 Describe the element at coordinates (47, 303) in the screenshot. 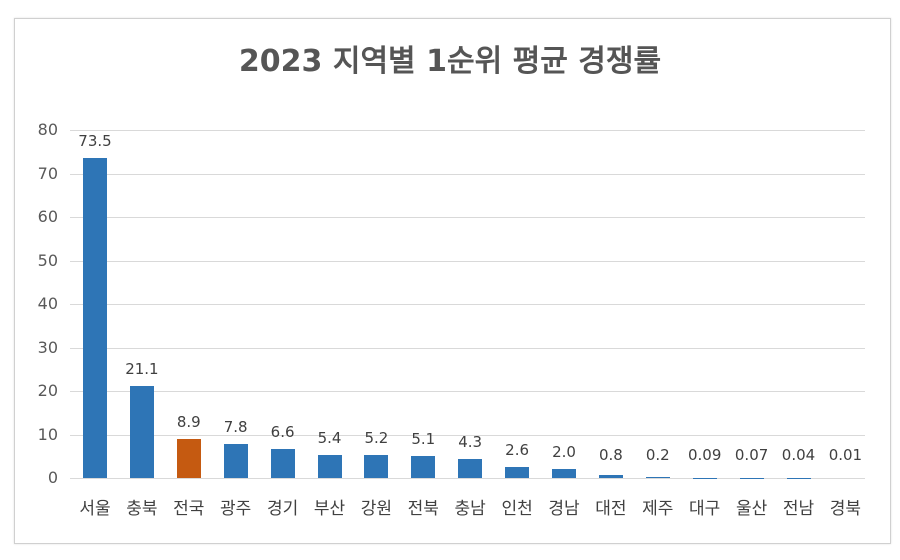

I see `y-tick-label: 40` at that location.